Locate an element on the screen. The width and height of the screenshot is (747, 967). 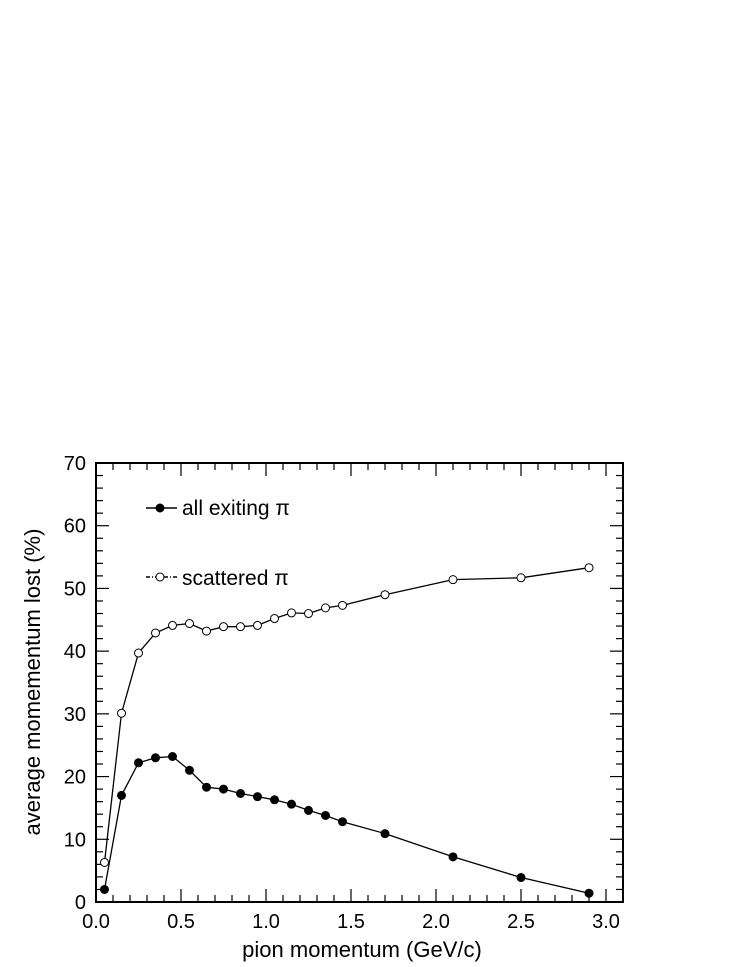
legend: all exiting π scattered π is located at coordinates (218, 543).